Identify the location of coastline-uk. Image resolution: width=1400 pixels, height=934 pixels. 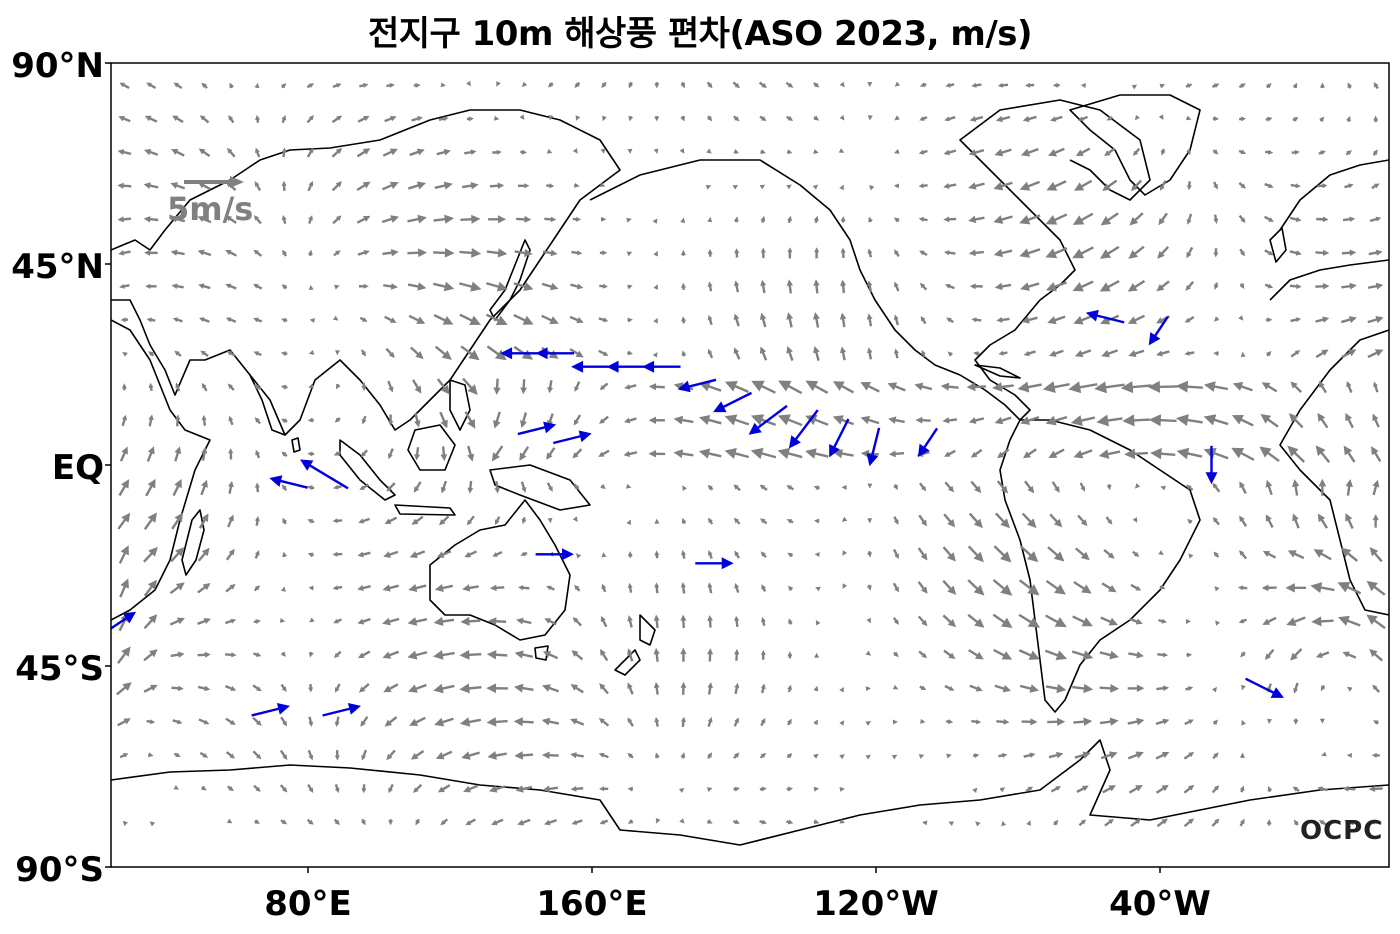
(1278, 245).